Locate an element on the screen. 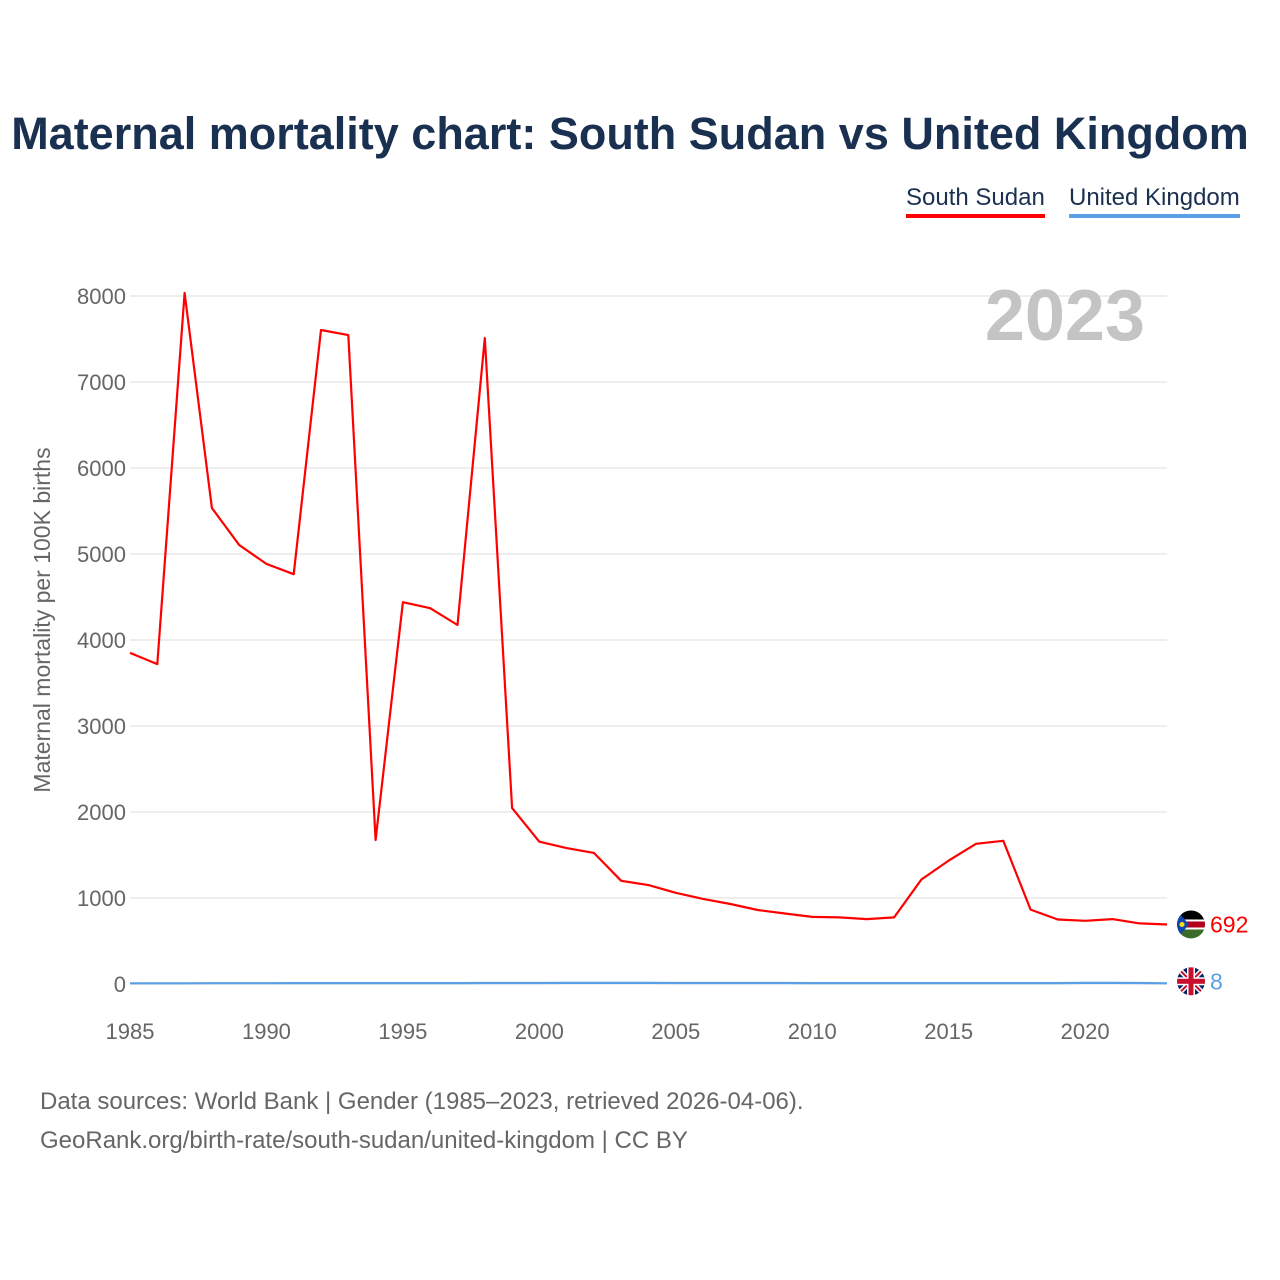 The image size is (1280, 1280). x-tick-label: 1995 is located at coordinates (402, 1031).